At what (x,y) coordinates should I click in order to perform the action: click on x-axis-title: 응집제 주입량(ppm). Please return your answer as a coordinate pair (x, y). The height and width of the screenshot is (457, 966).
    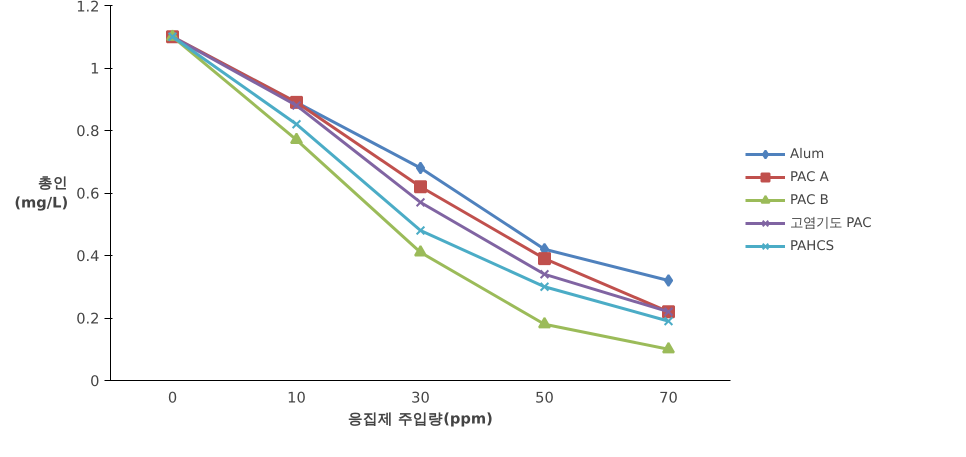
    Looking at the image, I should click on (420, 419).